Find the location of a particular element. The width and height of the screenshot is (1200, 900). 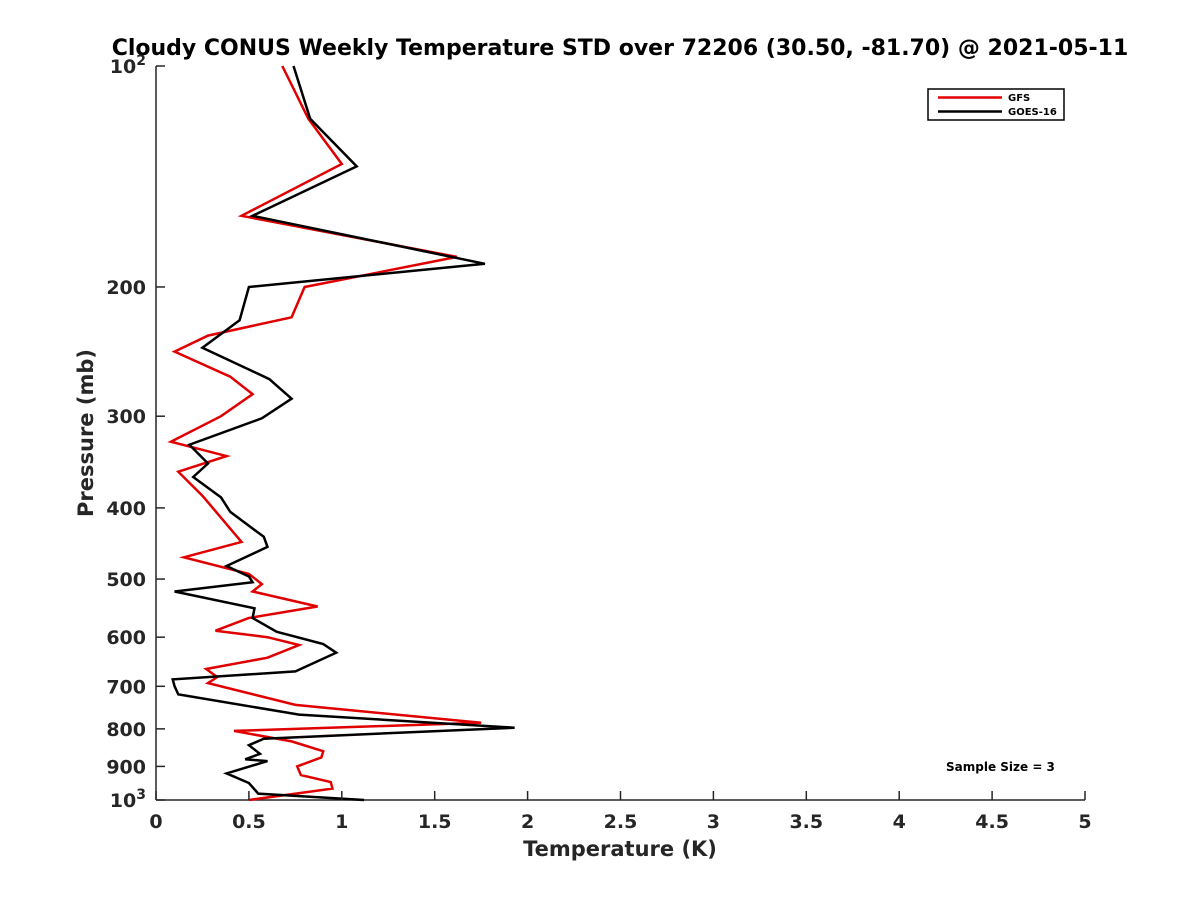

x-tick-label: 3.5 is located at coordinates (806, 822).